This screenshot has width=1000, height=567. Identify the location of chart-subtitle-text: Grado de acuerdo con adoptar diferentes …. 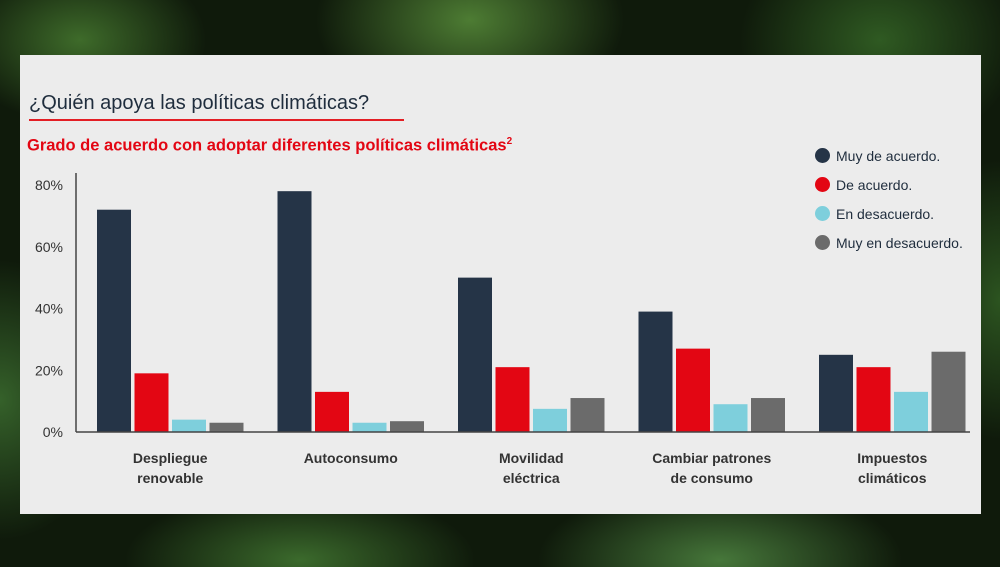
(267, 145).